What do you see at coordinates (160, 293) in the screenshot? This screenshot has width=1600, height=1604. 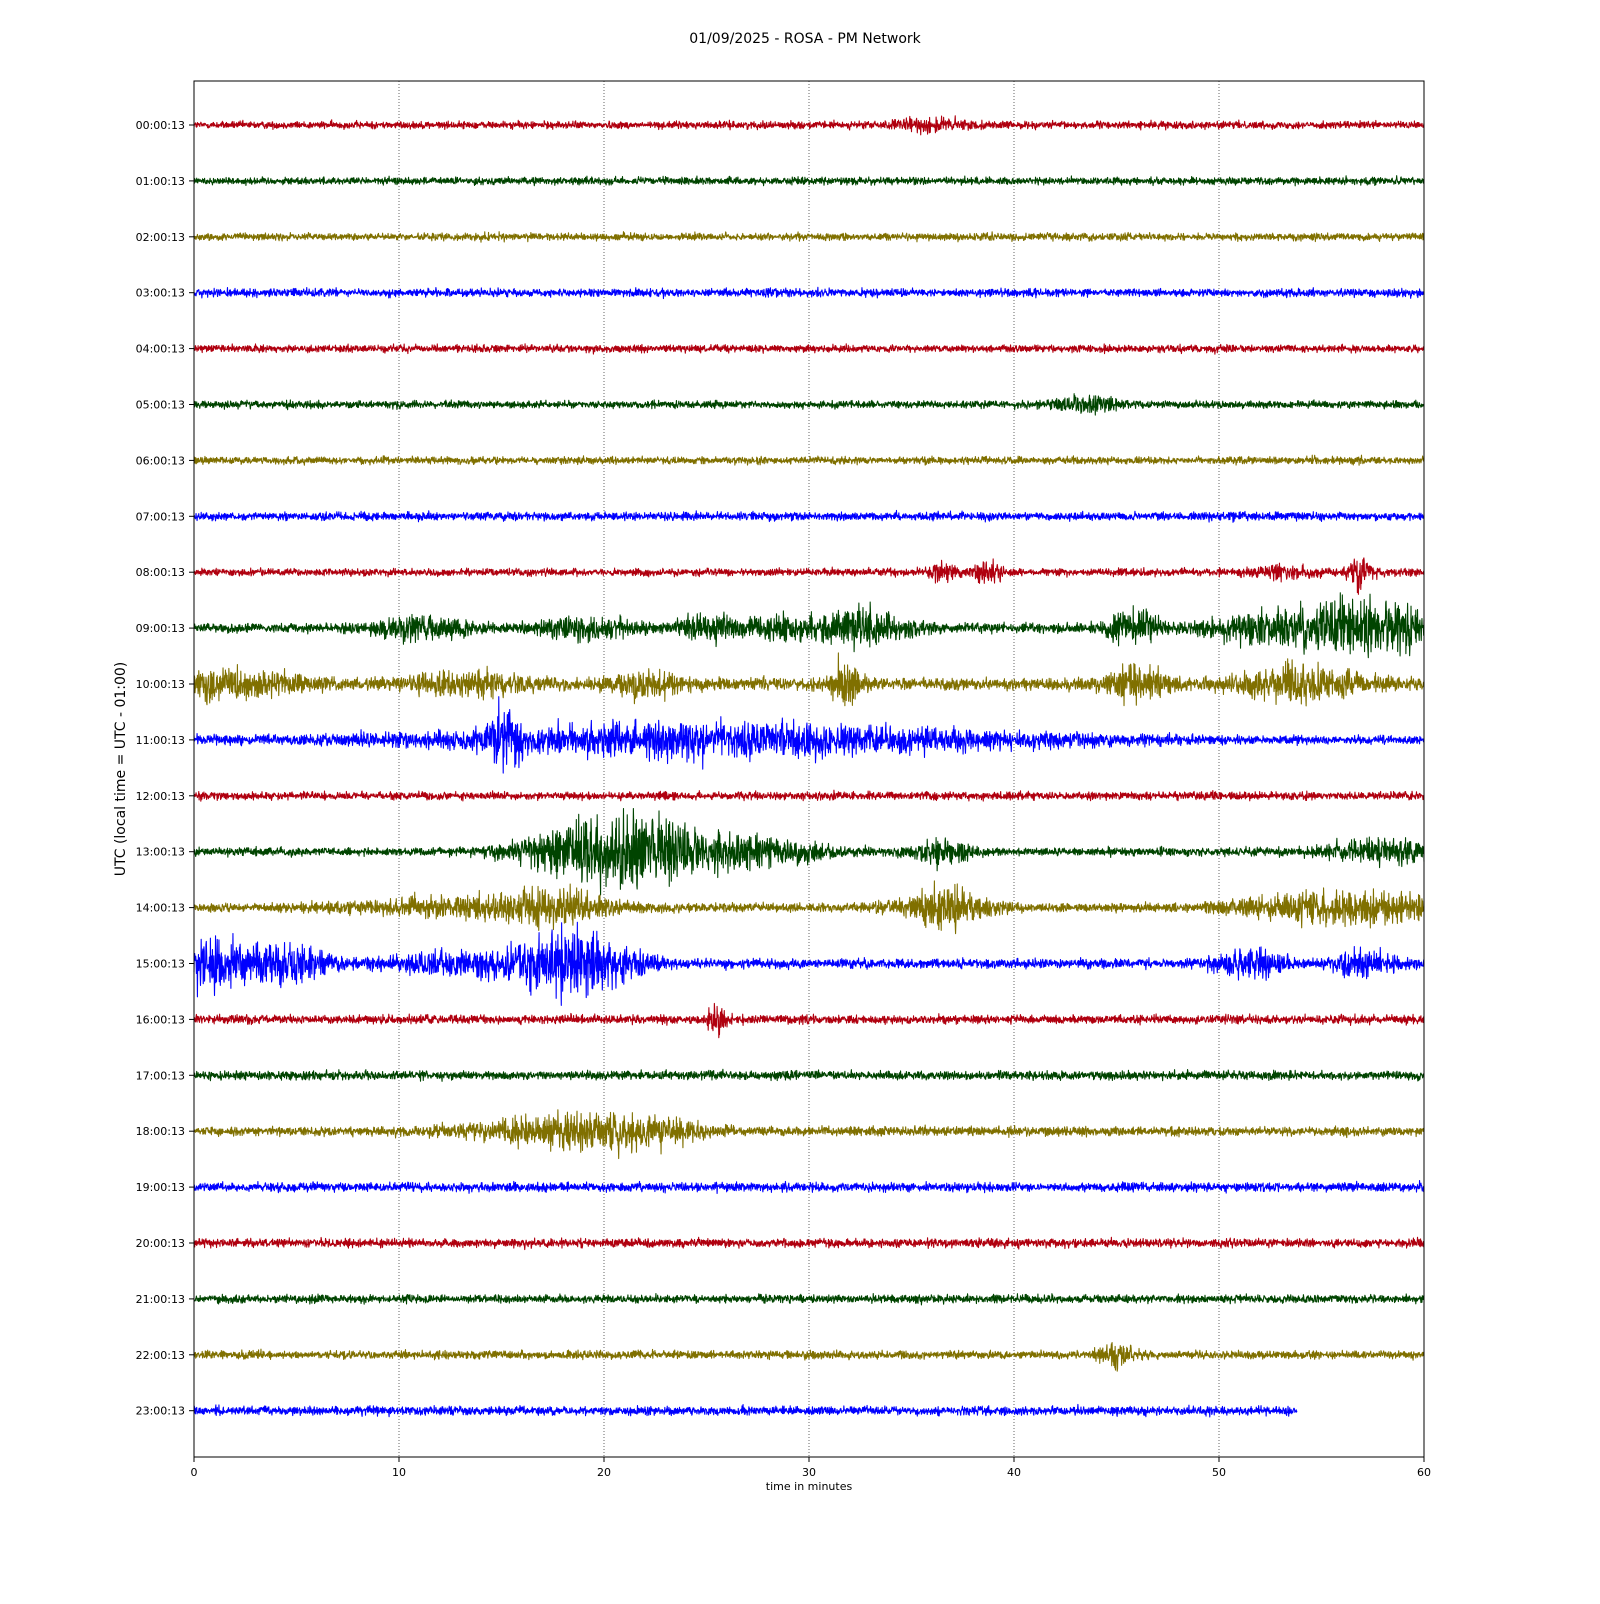 I see `y-tick-label: 03:00:13` at bounding box center [160, 293].